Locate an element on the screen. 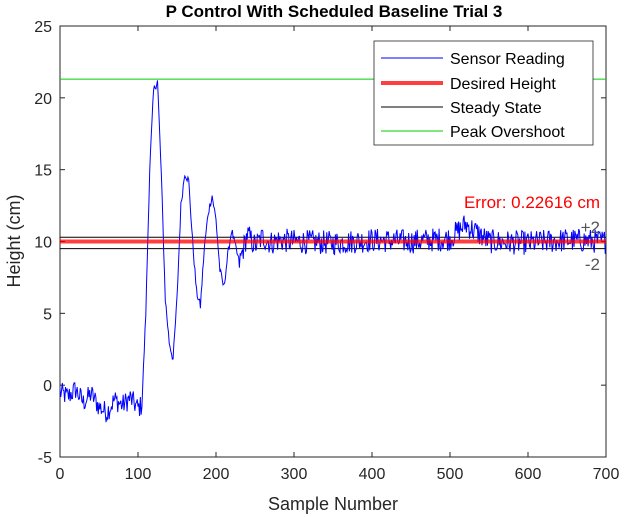 Image resolution: width=625 pixels, height=517 pixels. error-annotation: Error: 0.22616 cm is located at coordinates (532, 202).